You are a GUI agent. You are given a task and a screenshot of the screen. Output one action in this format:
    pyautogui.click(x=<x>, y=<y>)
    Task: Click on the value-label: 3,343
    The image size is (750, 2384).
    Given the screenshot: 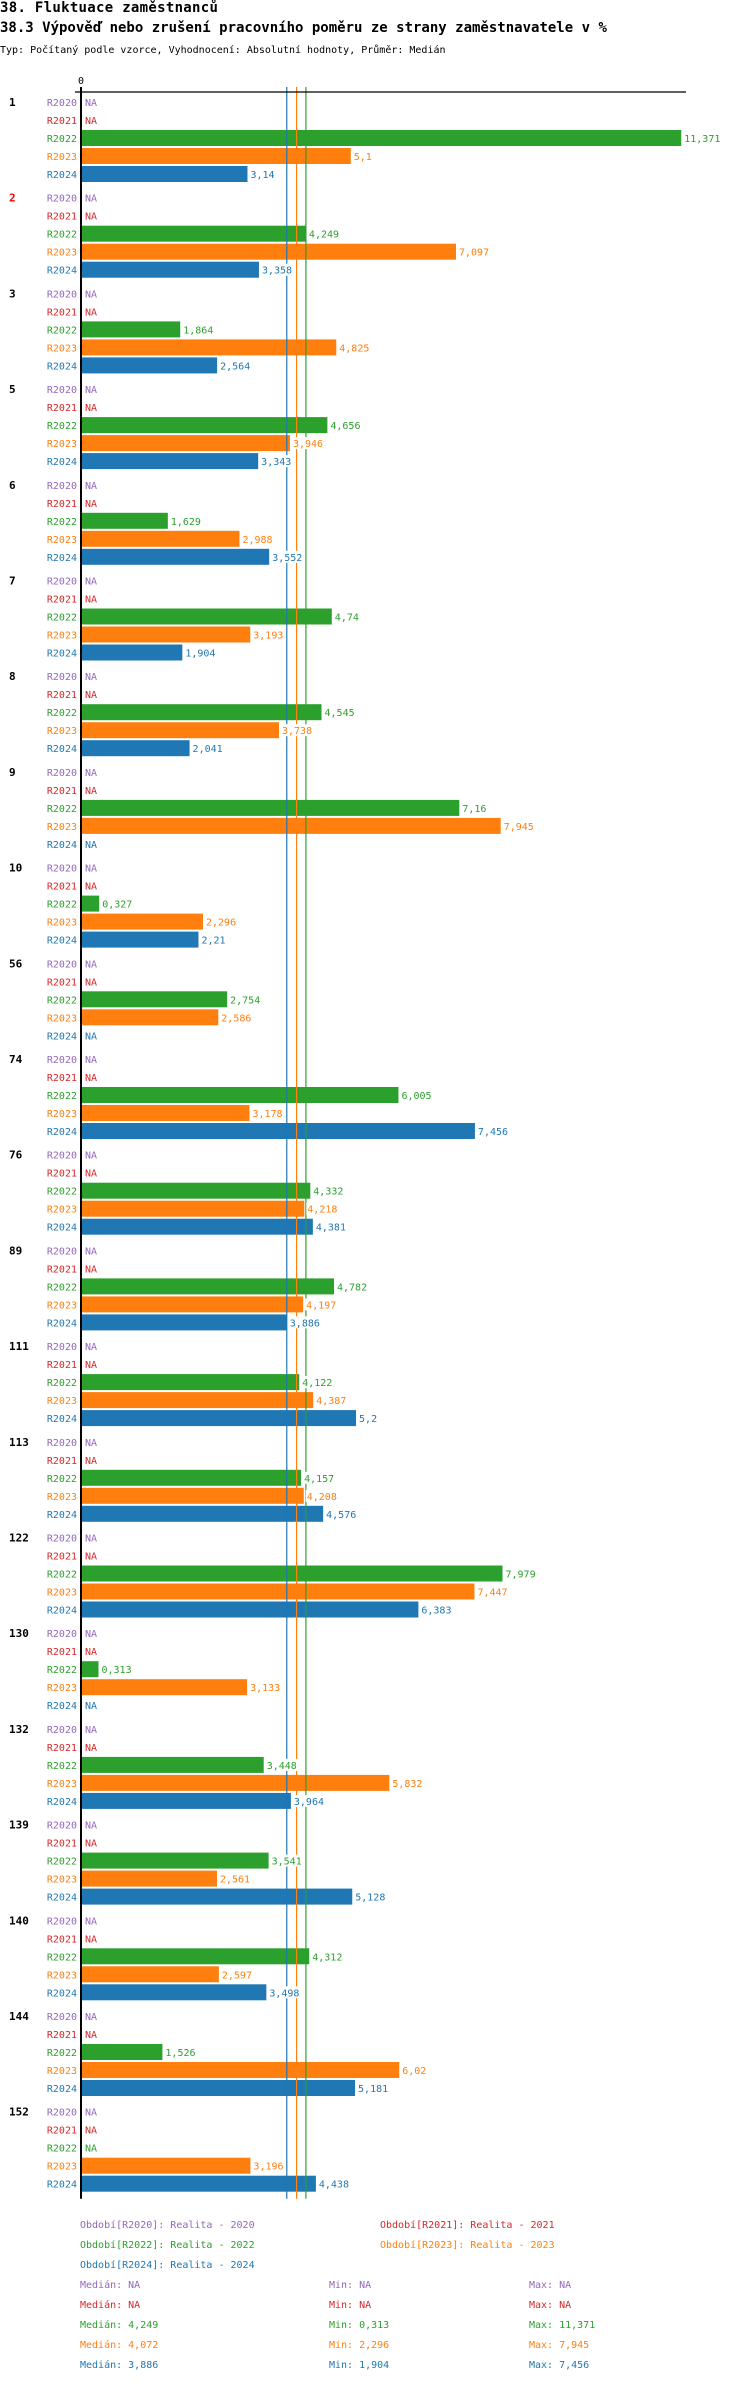 What is the action you would take?
    pyautogui.click(x=276, y=462)
    